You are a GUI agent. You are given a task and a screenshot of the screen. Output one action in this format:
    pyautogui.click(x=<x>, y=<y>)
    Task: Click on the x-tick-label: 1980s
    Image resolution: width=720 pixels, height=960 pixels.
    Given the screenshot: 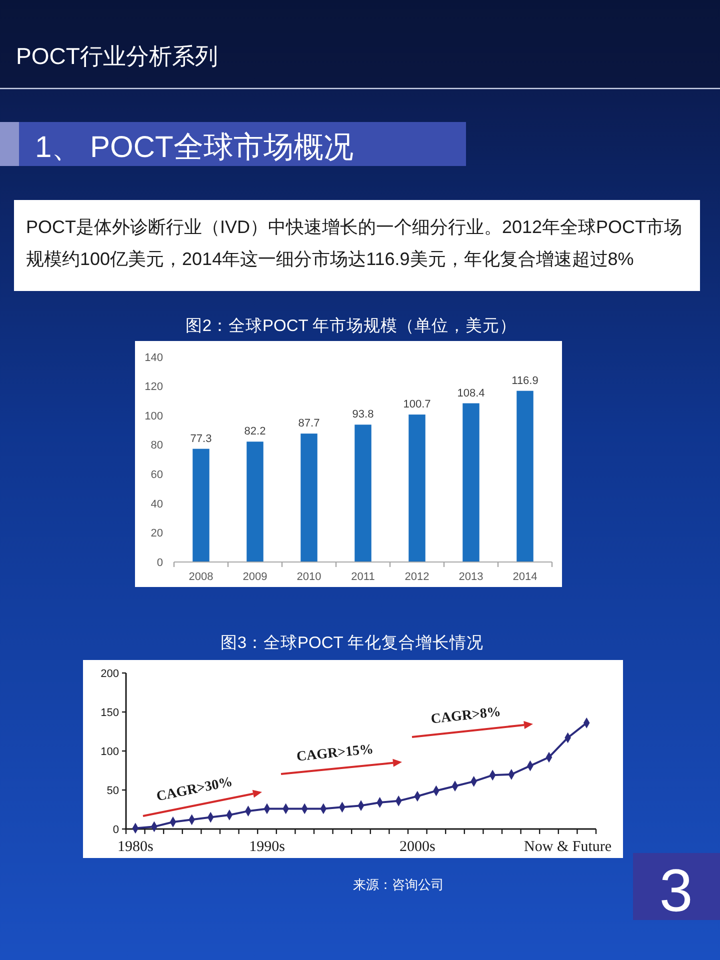 What is the action you would take?
    pyautogui.click(x=135, y=847)
    